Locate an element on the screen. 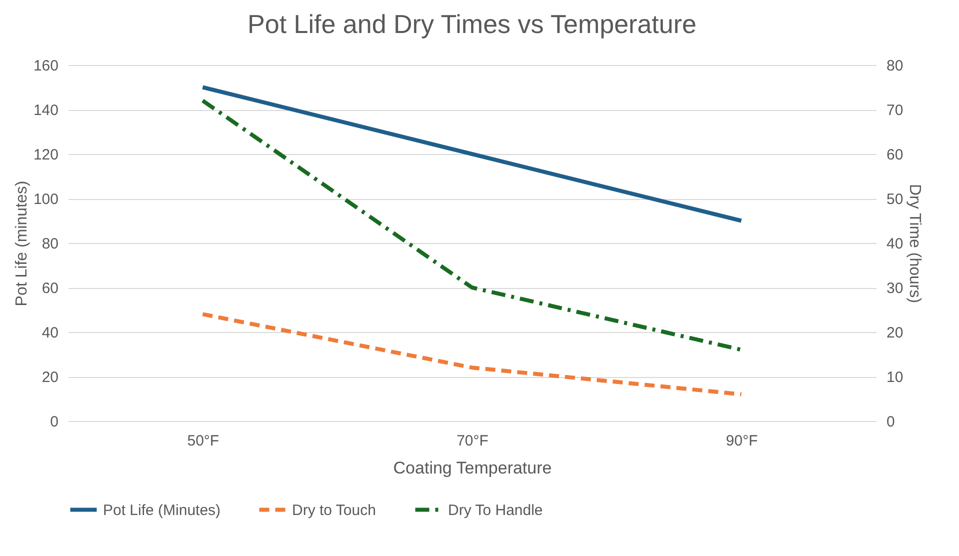 The height and width of the screenshot is (556, 959). y2-tick-label: 0 is located at coordinates (890, 422).